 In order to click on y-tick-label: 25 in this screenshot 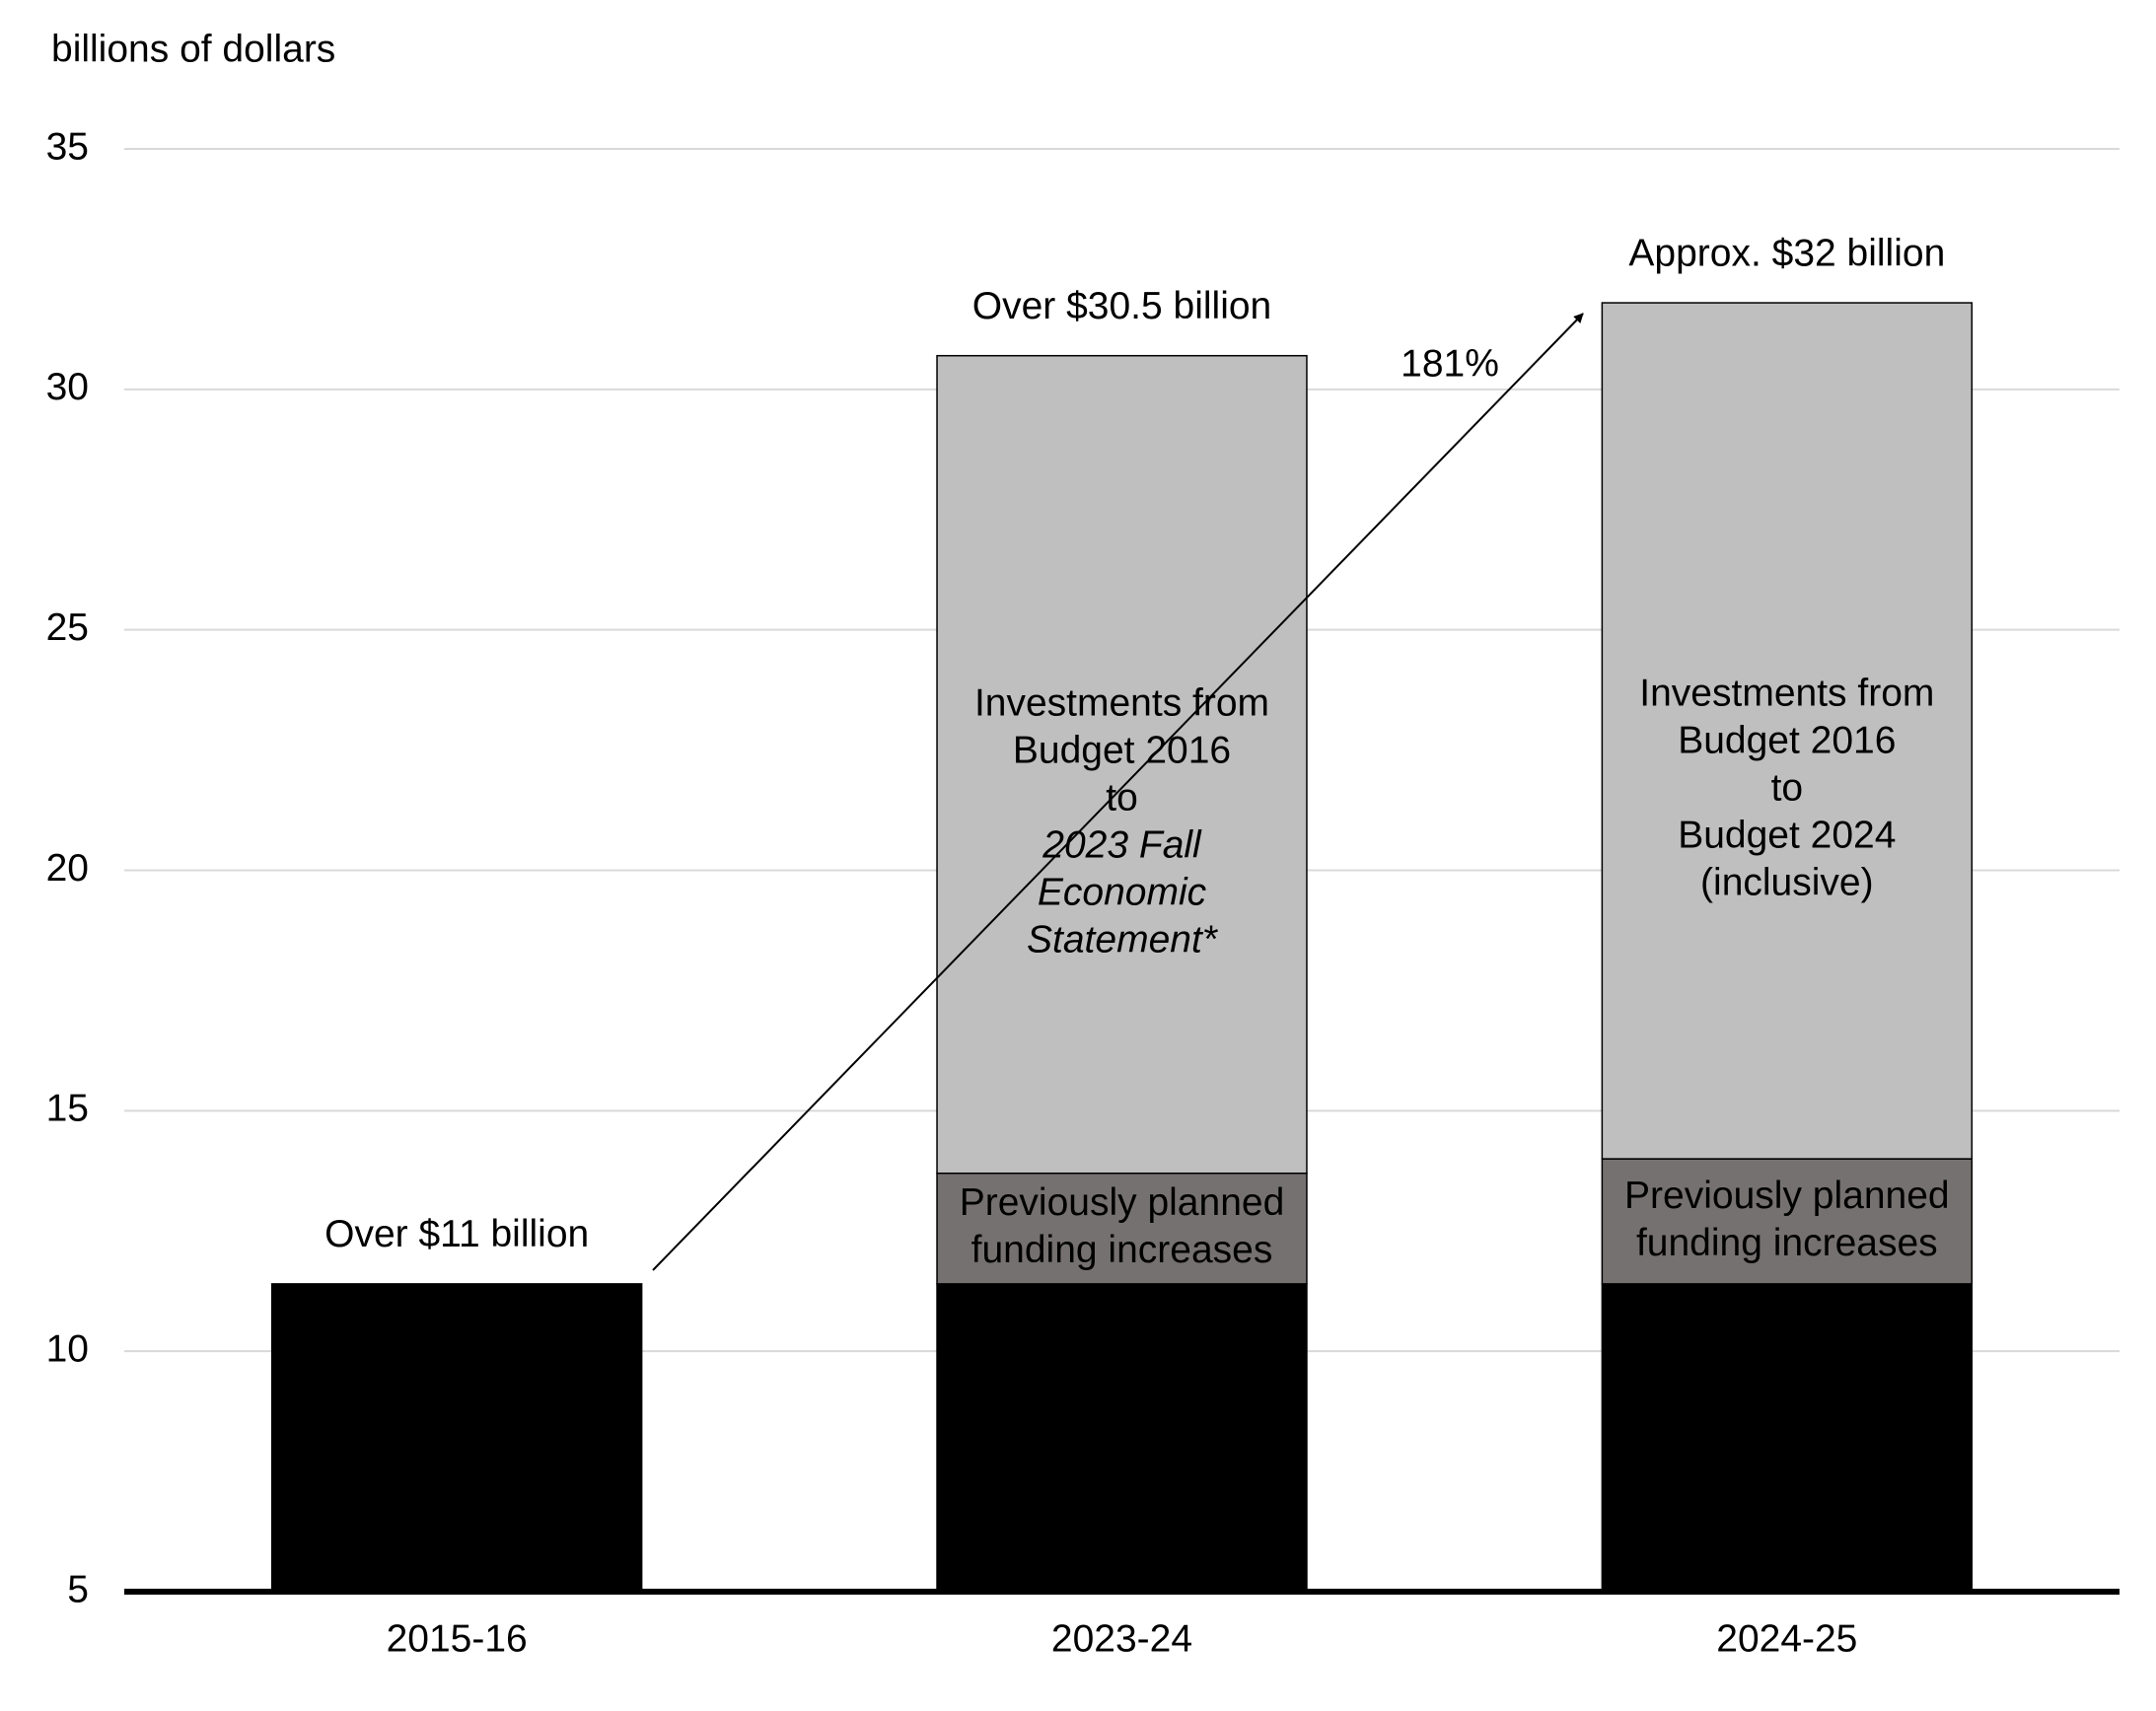, I will do `click(67, 627)`.